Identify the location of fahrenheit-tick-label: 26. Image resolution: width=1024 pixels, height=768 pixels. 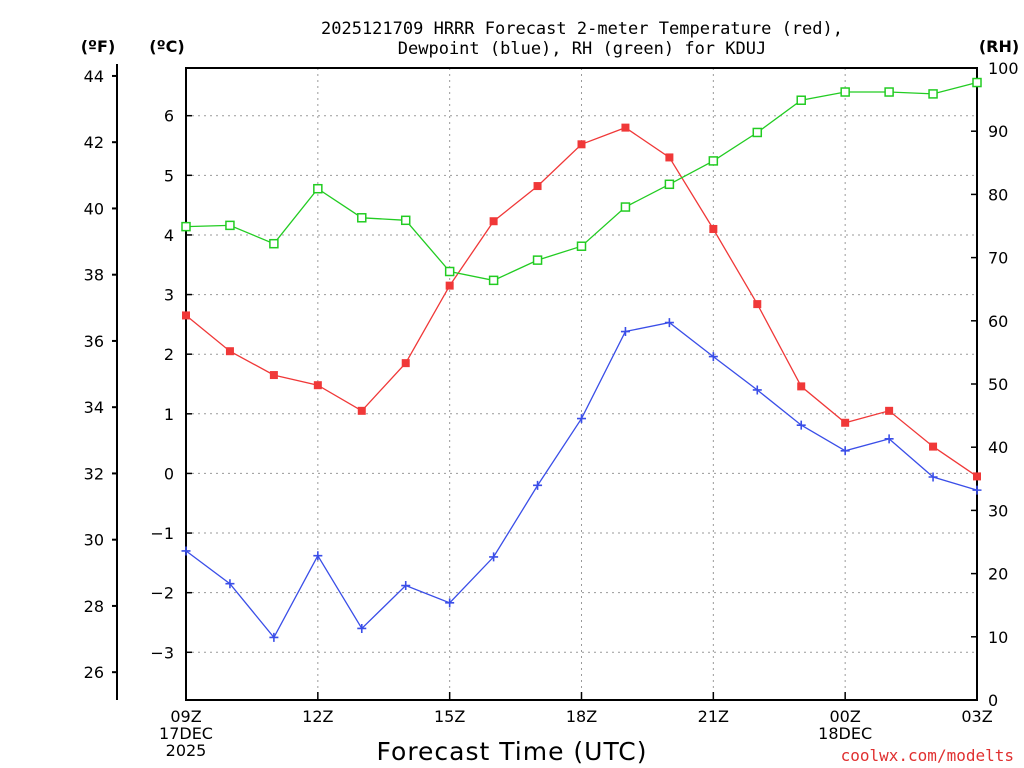
(94, 672).